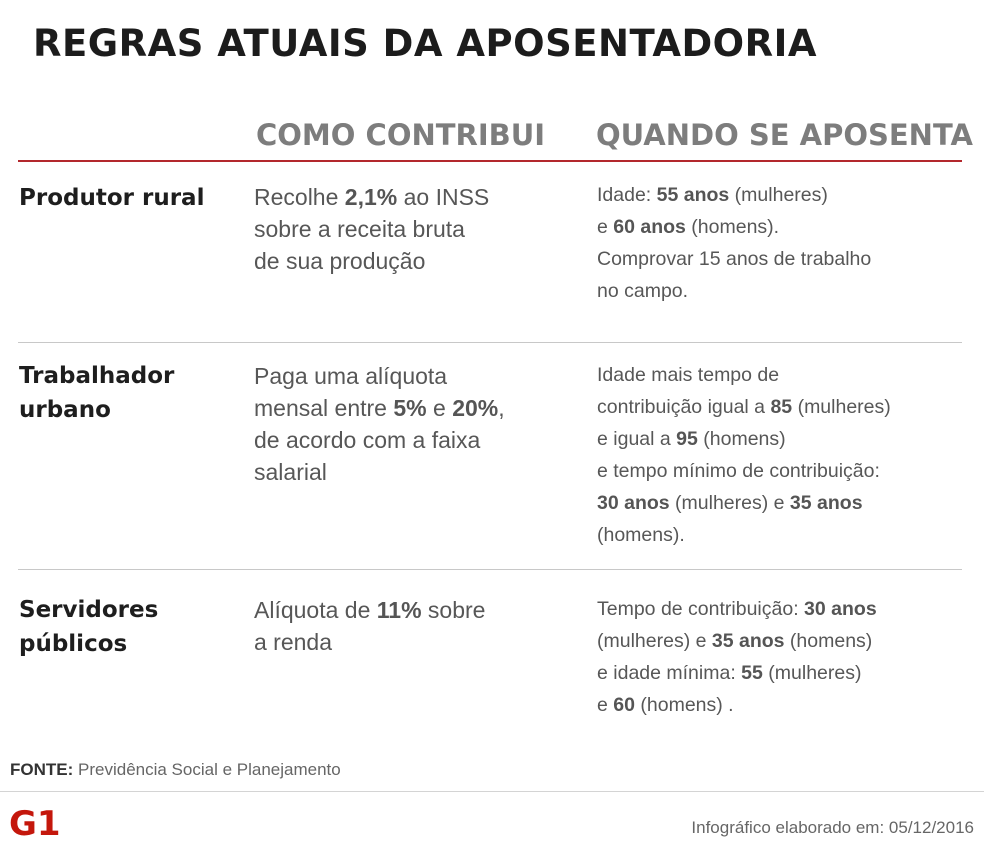  I want to click on credit-note: Infográfico elaborado em: 05/12/2016, so click(832, 827).